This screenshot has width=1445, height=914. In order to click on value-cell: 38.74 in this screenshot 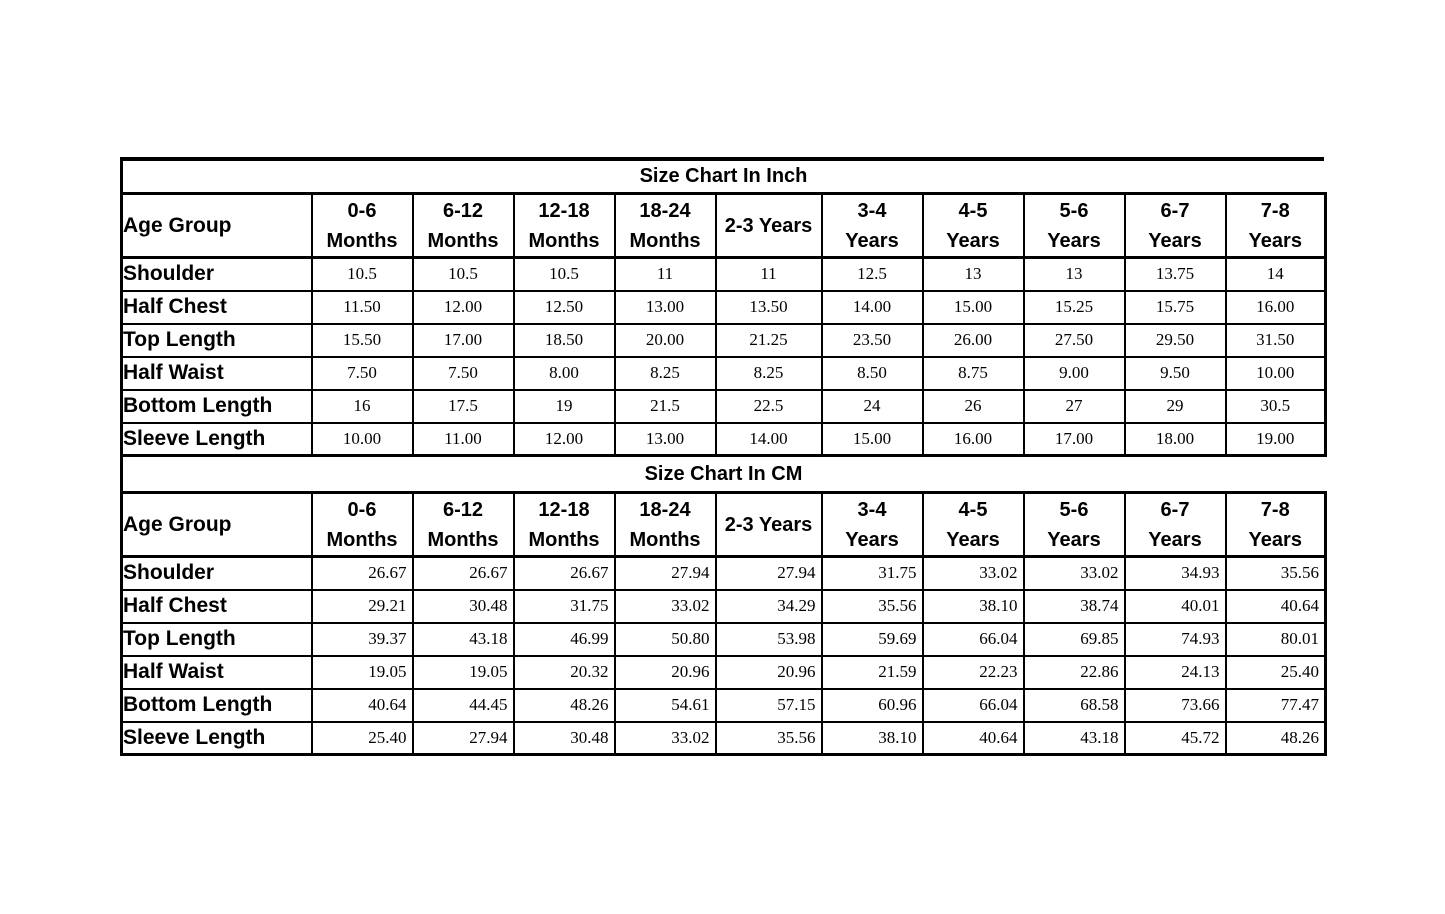, I will do `click(1074, 606)`.